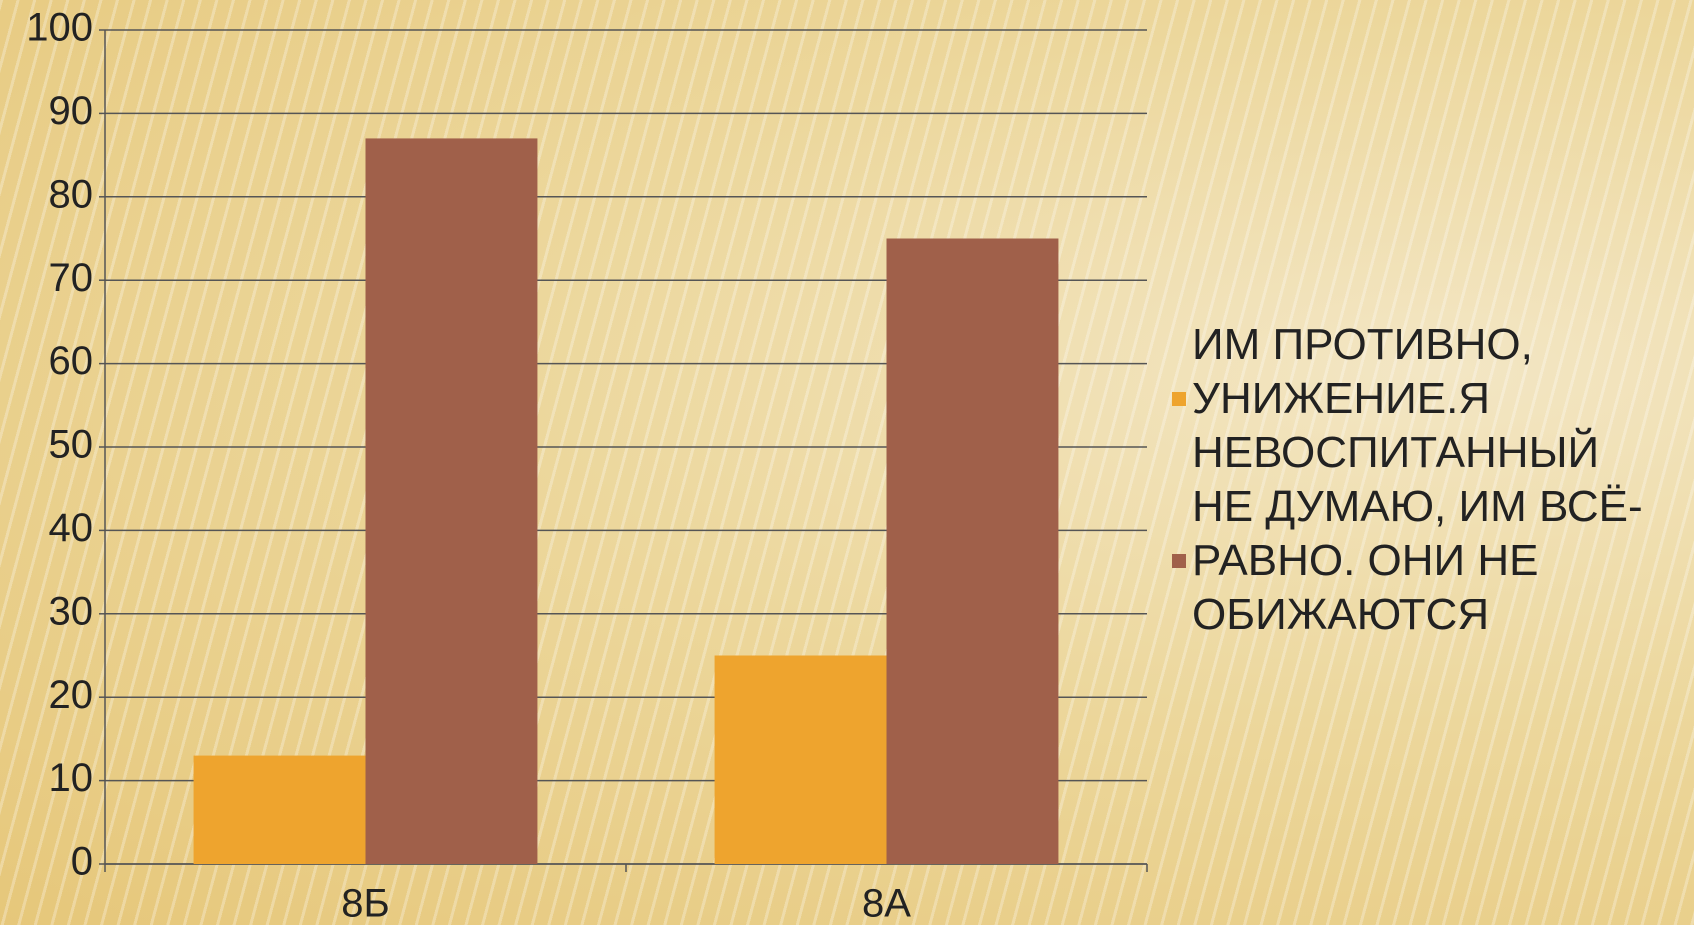  What do you see at coordinates (71, 111) in the screenshot?
I see `y-tick-label: 90` at bounding box center [71, 111].